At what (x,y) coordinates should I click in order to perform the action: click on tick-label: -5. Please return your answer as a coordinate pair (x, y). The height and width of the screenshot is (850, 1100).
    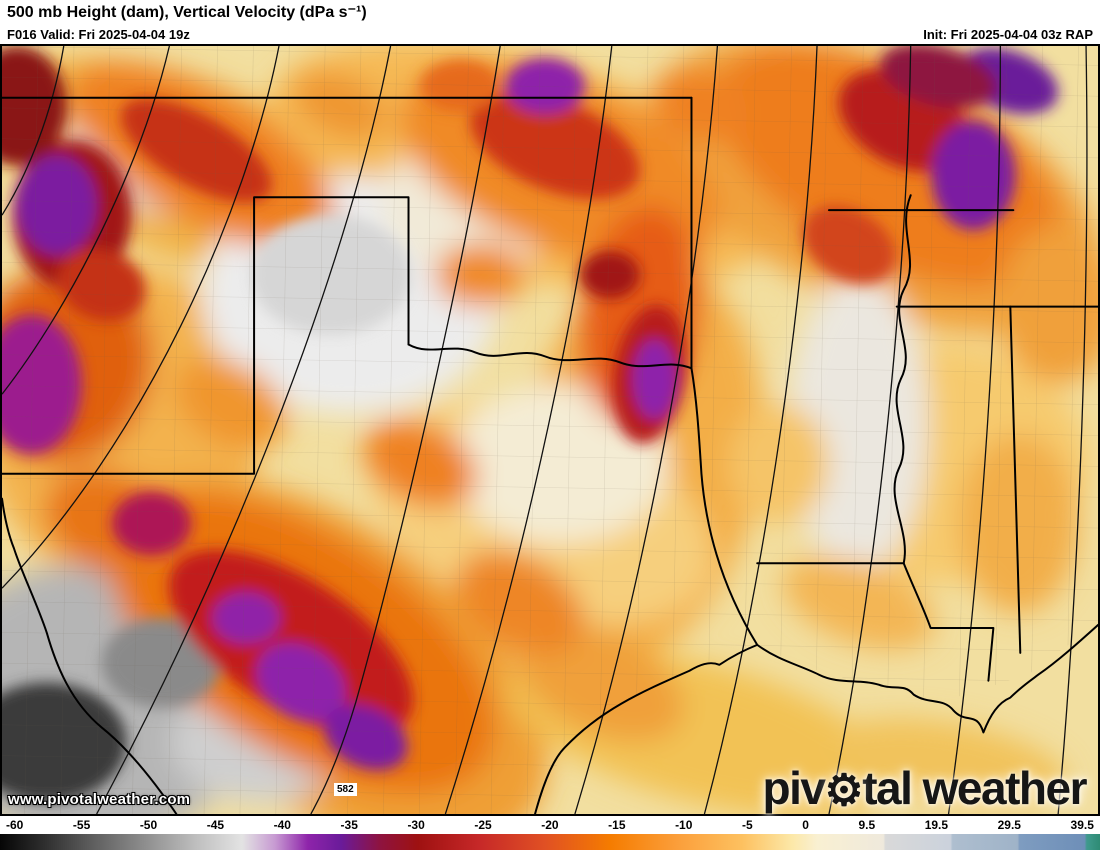
    Looking at the image, I should click on (747, 825).